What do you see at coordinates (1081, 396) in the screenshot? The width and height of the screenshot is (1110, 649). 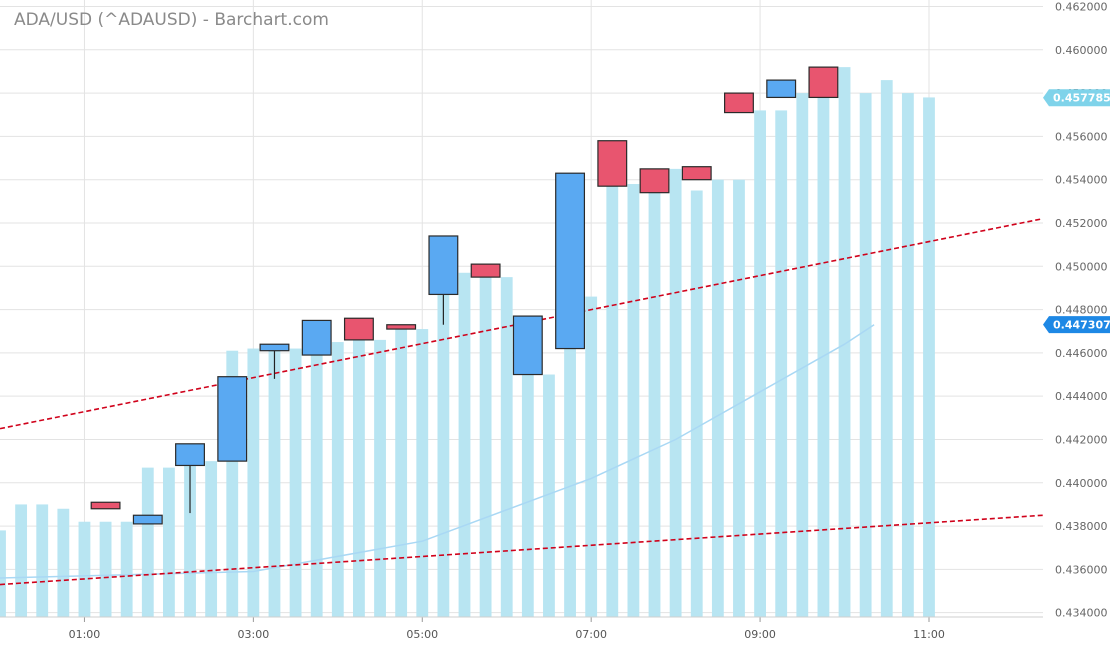 I see `y-tick-label: 0.444000` at bounding box center [1081, 396].